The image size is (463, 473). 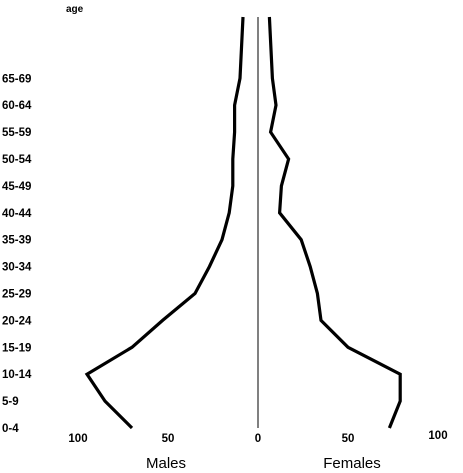 I want to click on age-tick-label: 10-14, so click(x=17, y=375).